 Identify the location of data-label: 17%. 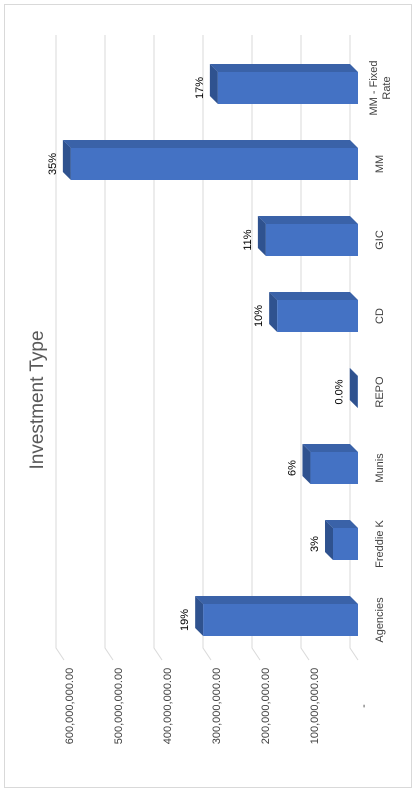
(200, 88).